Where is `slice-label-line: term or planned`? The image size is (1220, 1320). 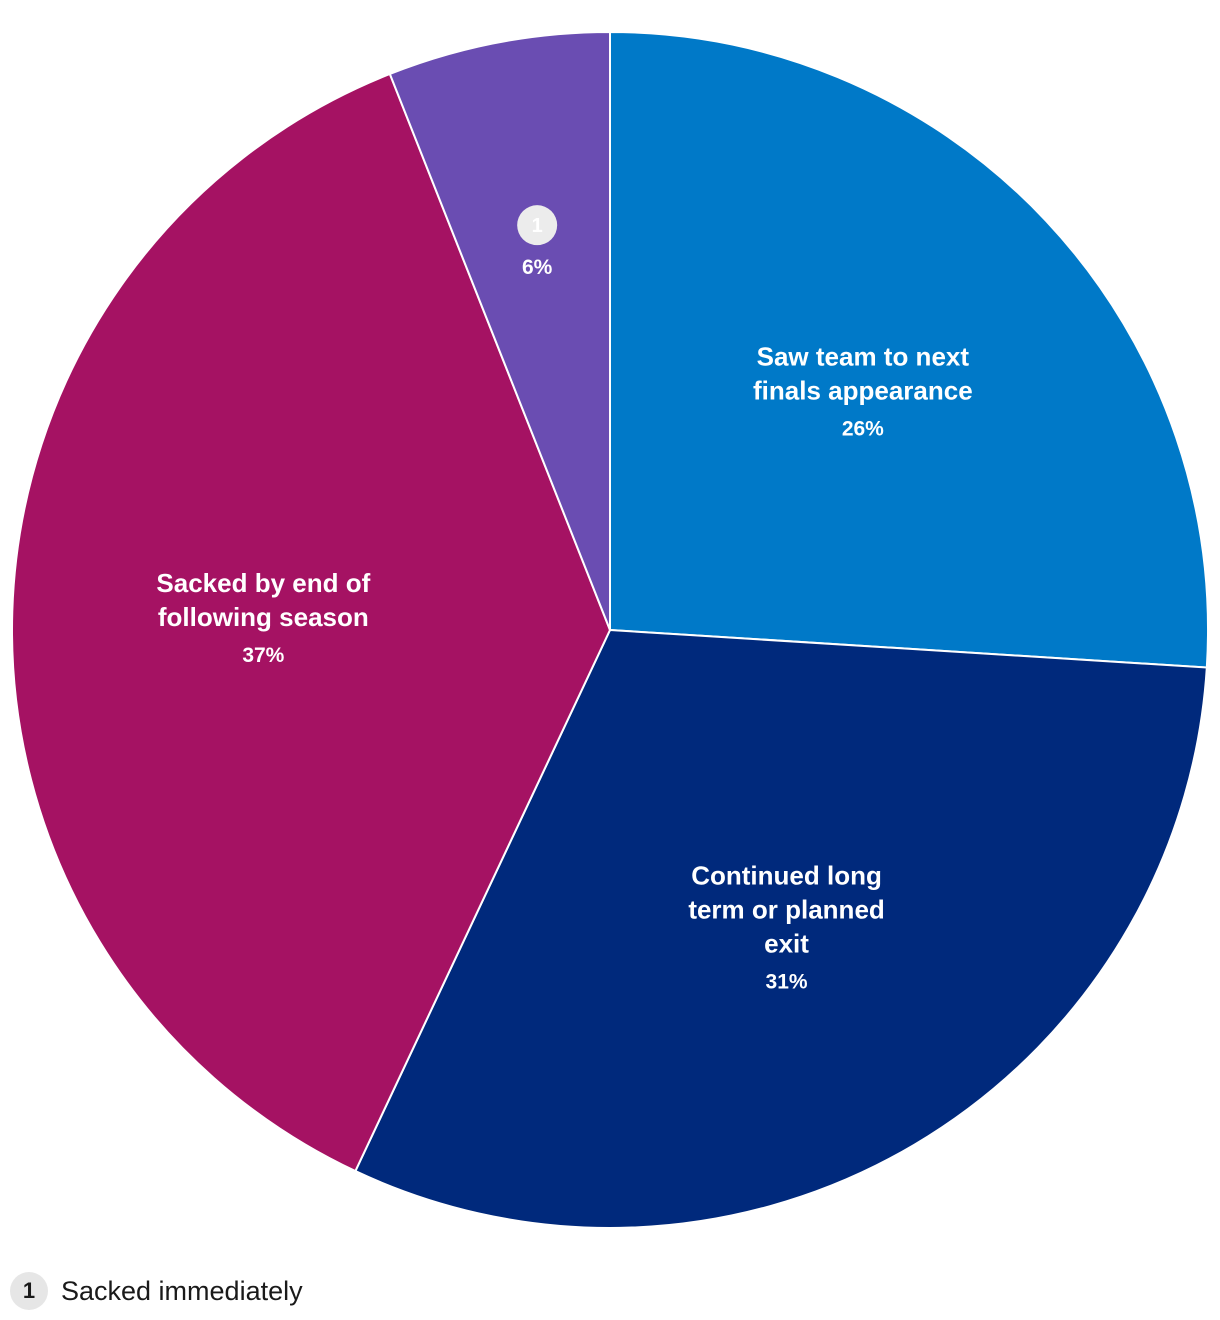
slice-label-line: term or planned is located at coordinates (786, 910).